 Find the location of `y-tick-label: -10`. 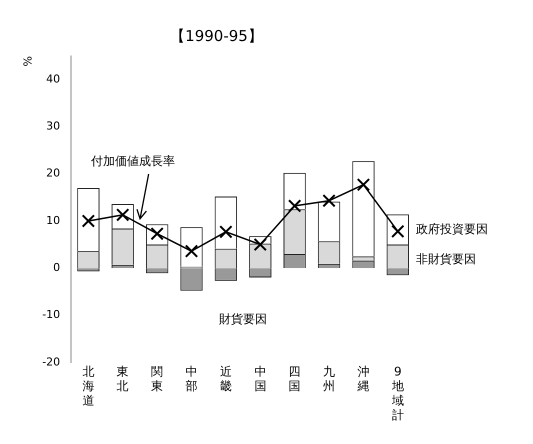

y-tick-label: -10 is located at coordinates (51, 315).